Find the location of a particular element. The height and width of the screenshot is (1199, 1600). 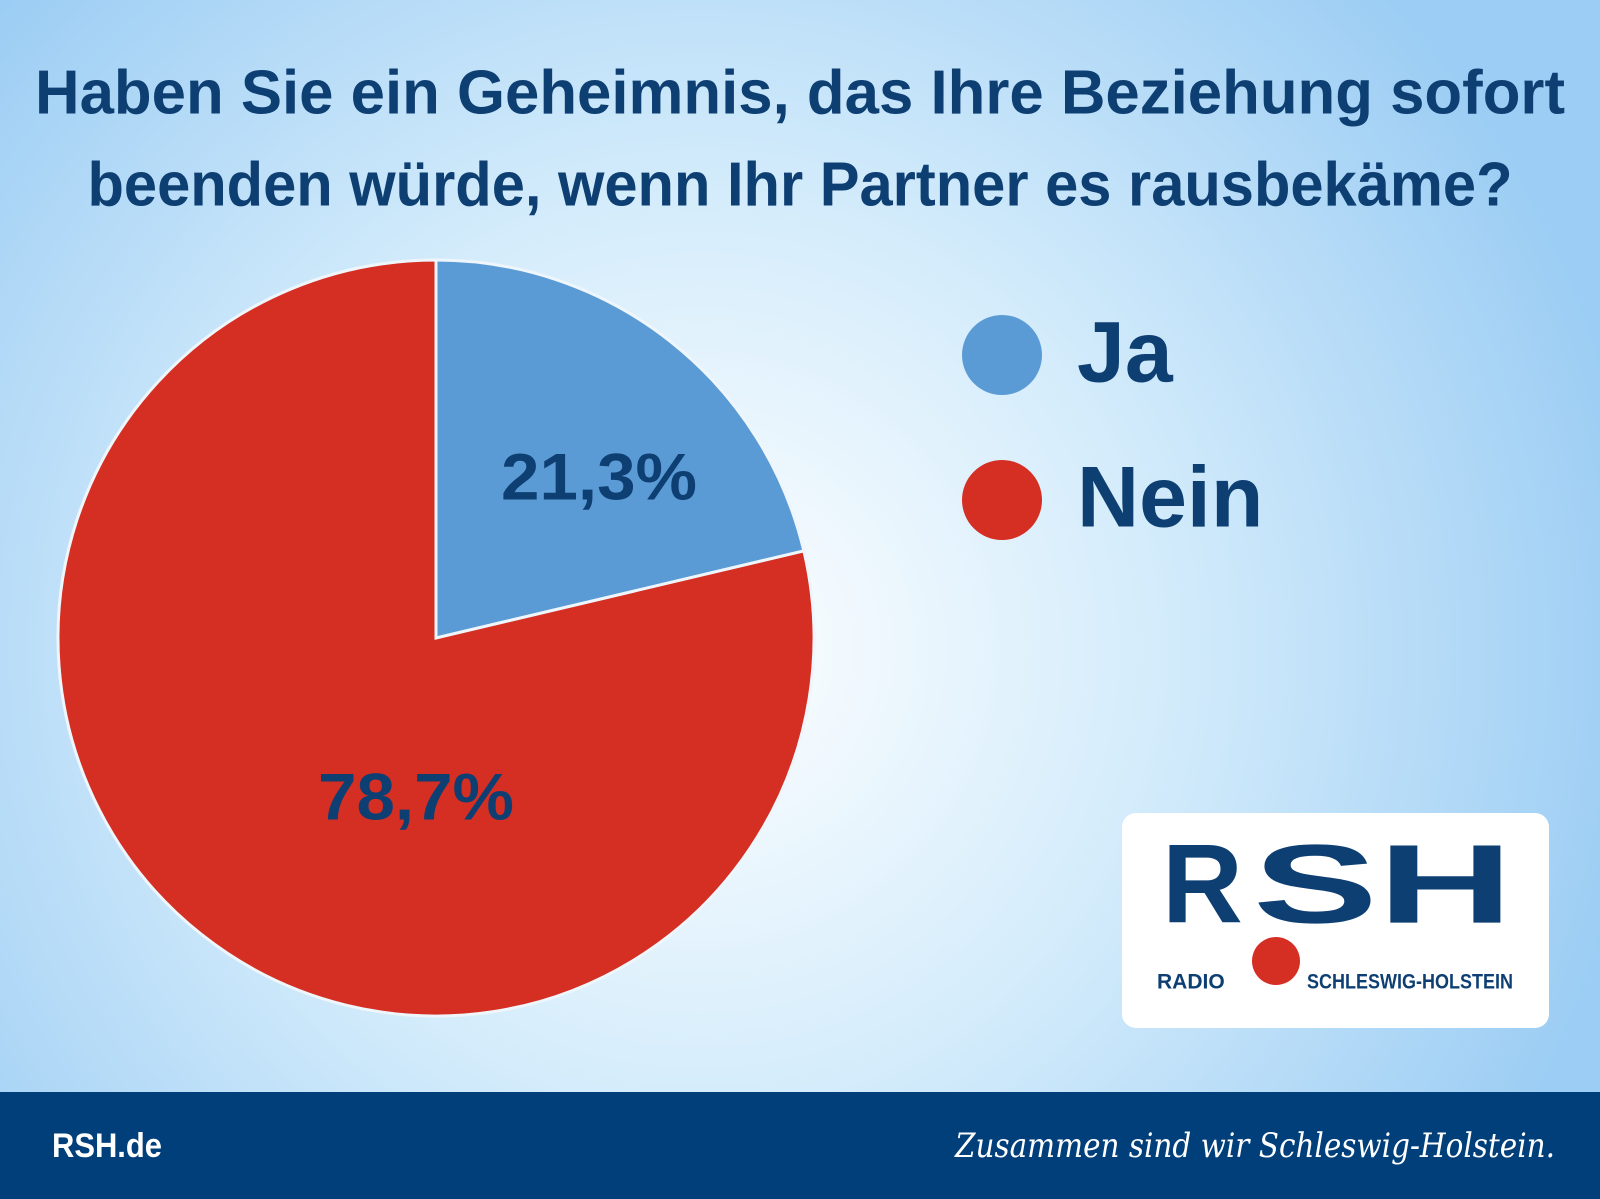

footer-slogan: Zusammen sind wir Schleswig-Holstein. is located at coordinates (1254, 1146).